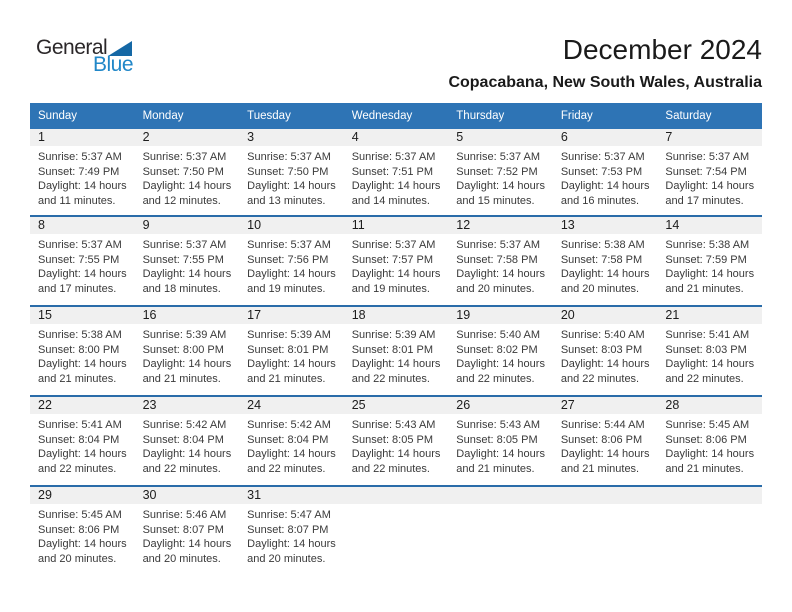  What do you see at coordinates (497, 259) in the screenshot?
I see `sunset-text: Sunset: 7:58 PM` at bounding box center [497, 259].